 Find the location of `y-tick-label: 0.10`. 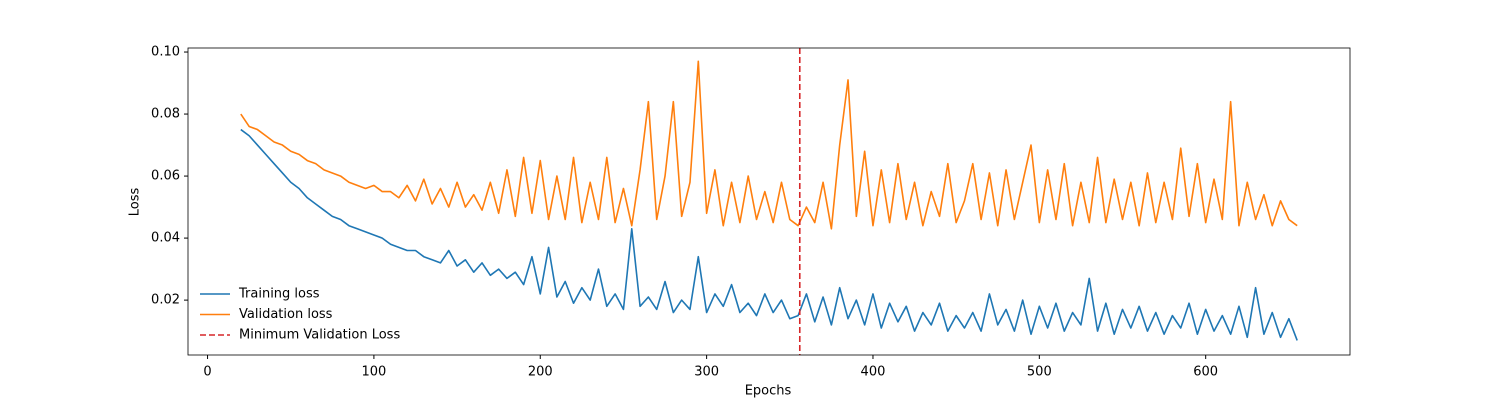

y-tick-label: 0.10 is located at coordinates (165, 52).